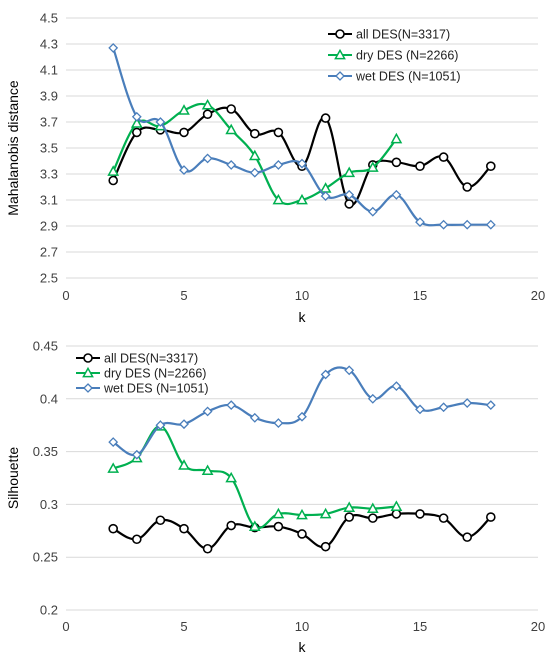 The height and width of the screenshot is (664, 550). I want to click on y-tick-label: 0.4, so click(49, 398).